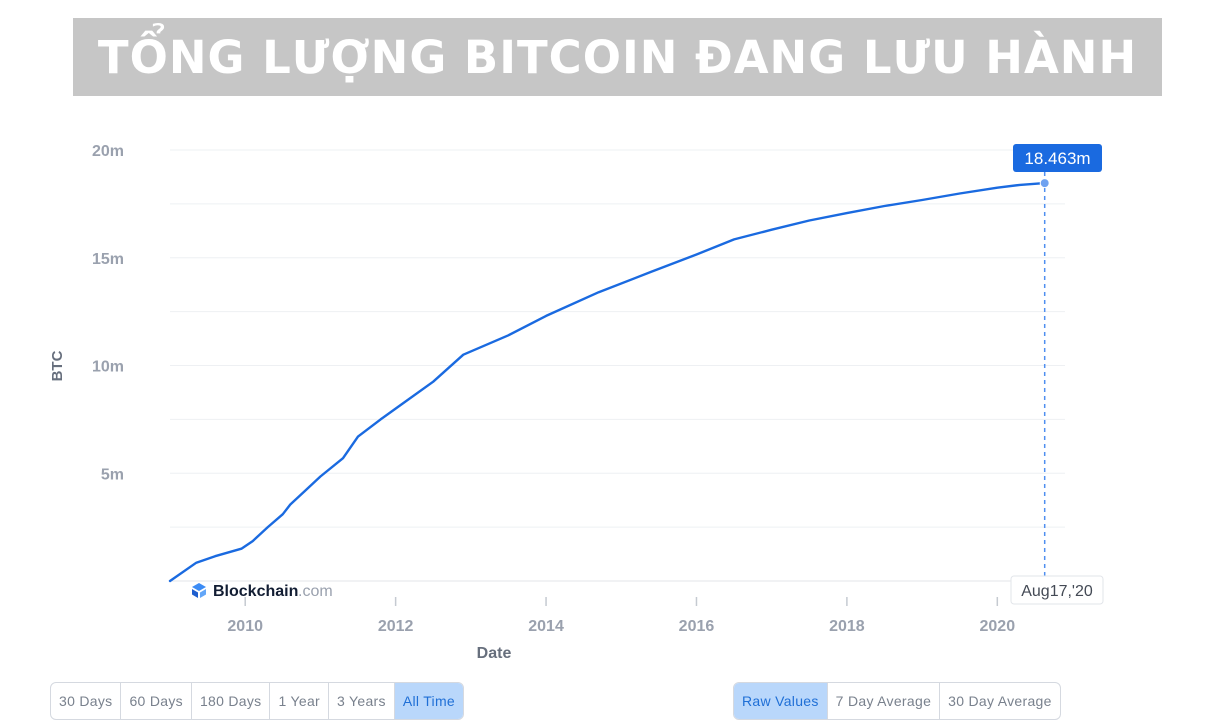 Image resolution: width=1206 pixels, height=728 pixels. I want to click on x-tick-label: 2014, so click(546, 626).